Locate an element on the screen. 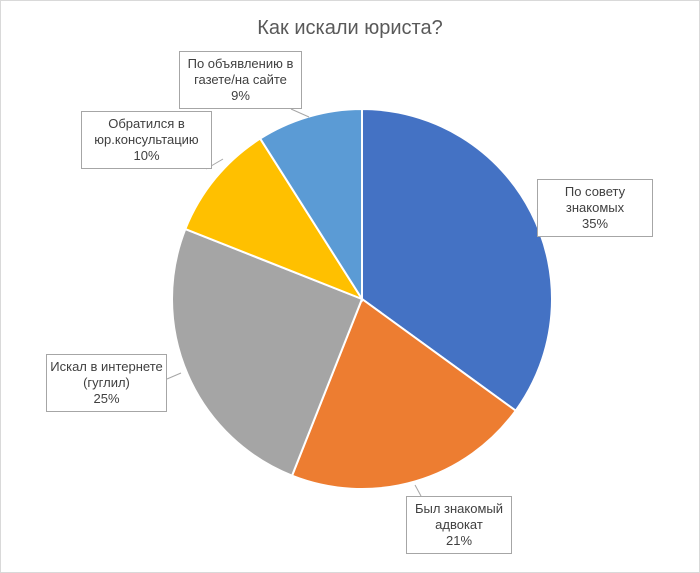  label-value: 10% is located at coordinates (146, 155).